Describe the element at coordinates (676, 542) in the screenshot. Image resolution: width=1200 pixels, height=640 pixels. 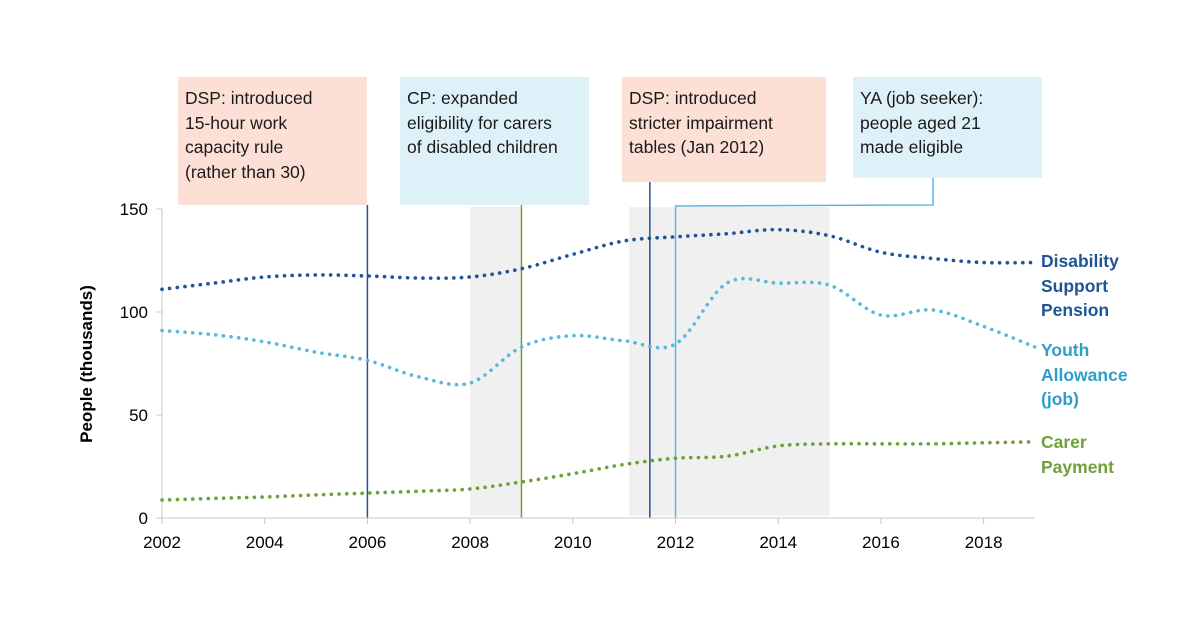
I see `x-tick-label: 2012` at that location.